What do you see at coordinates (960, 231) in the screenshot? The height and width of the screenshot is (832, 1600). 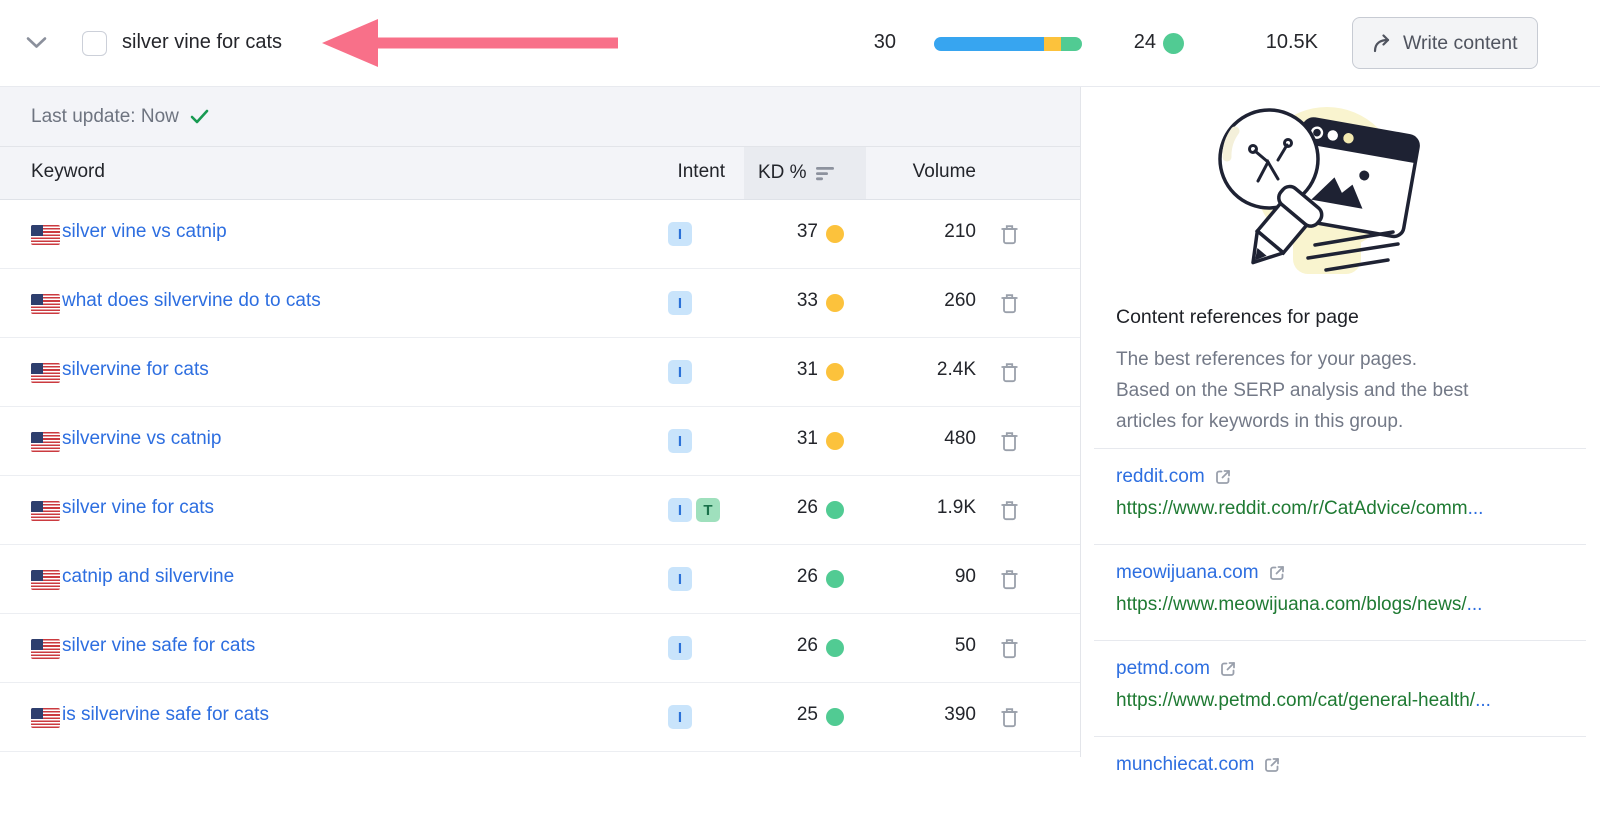 I see `volume-value: 210` at bounding box center [960, 231].